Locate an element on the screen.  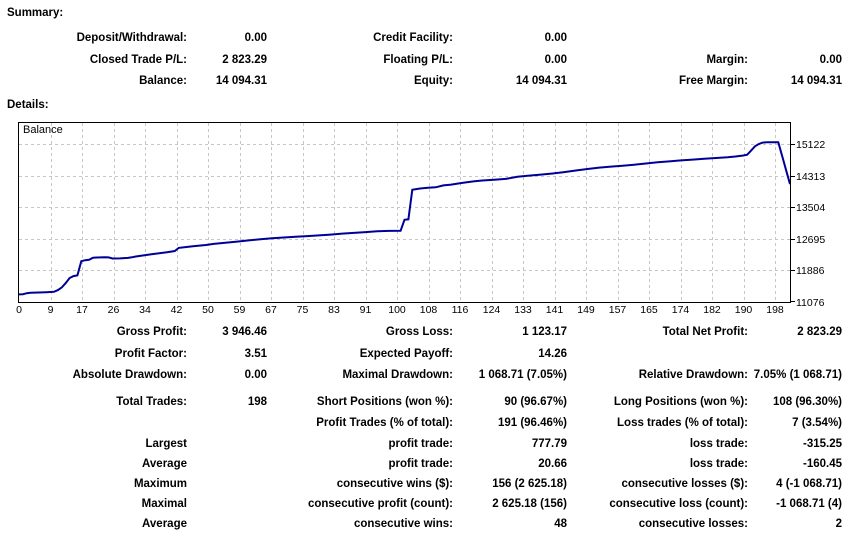
detail-value: -1 068.71 (4) is located at coordinates (809, 504).